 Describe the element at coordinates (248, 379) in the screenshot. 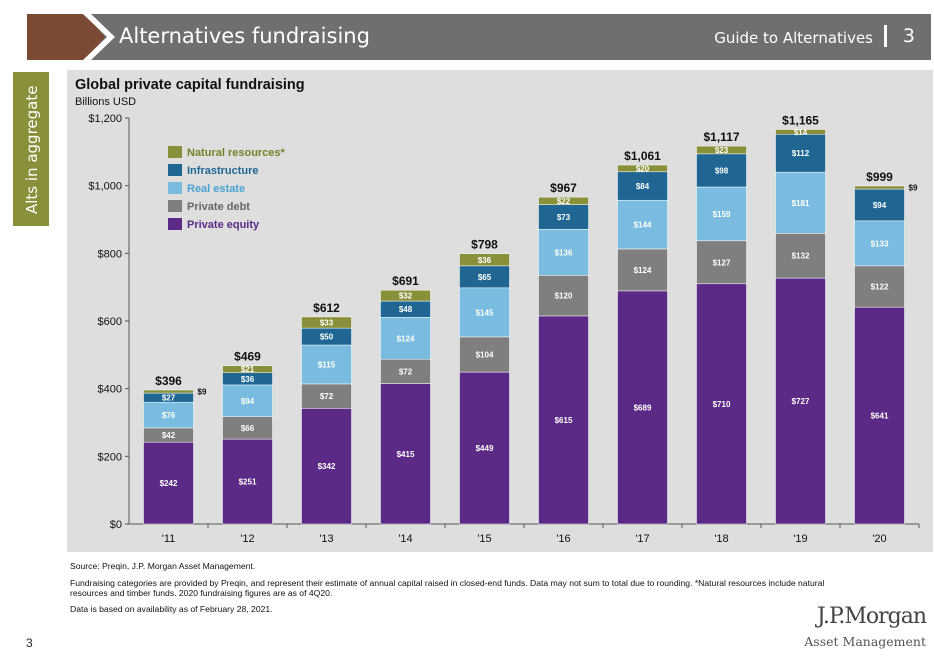

I see `data-label: $36` at that location.